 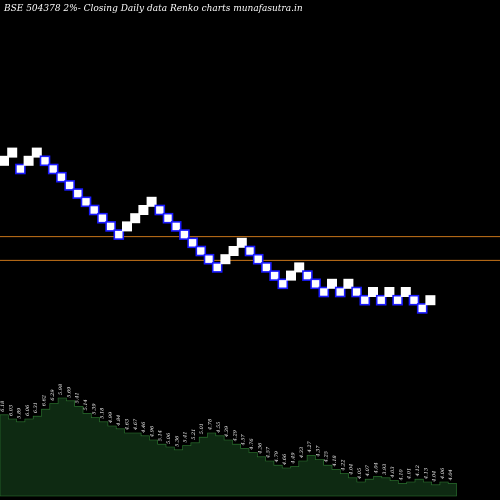 I want to click on volume-label: 3.93, so click(x=385, y=469).